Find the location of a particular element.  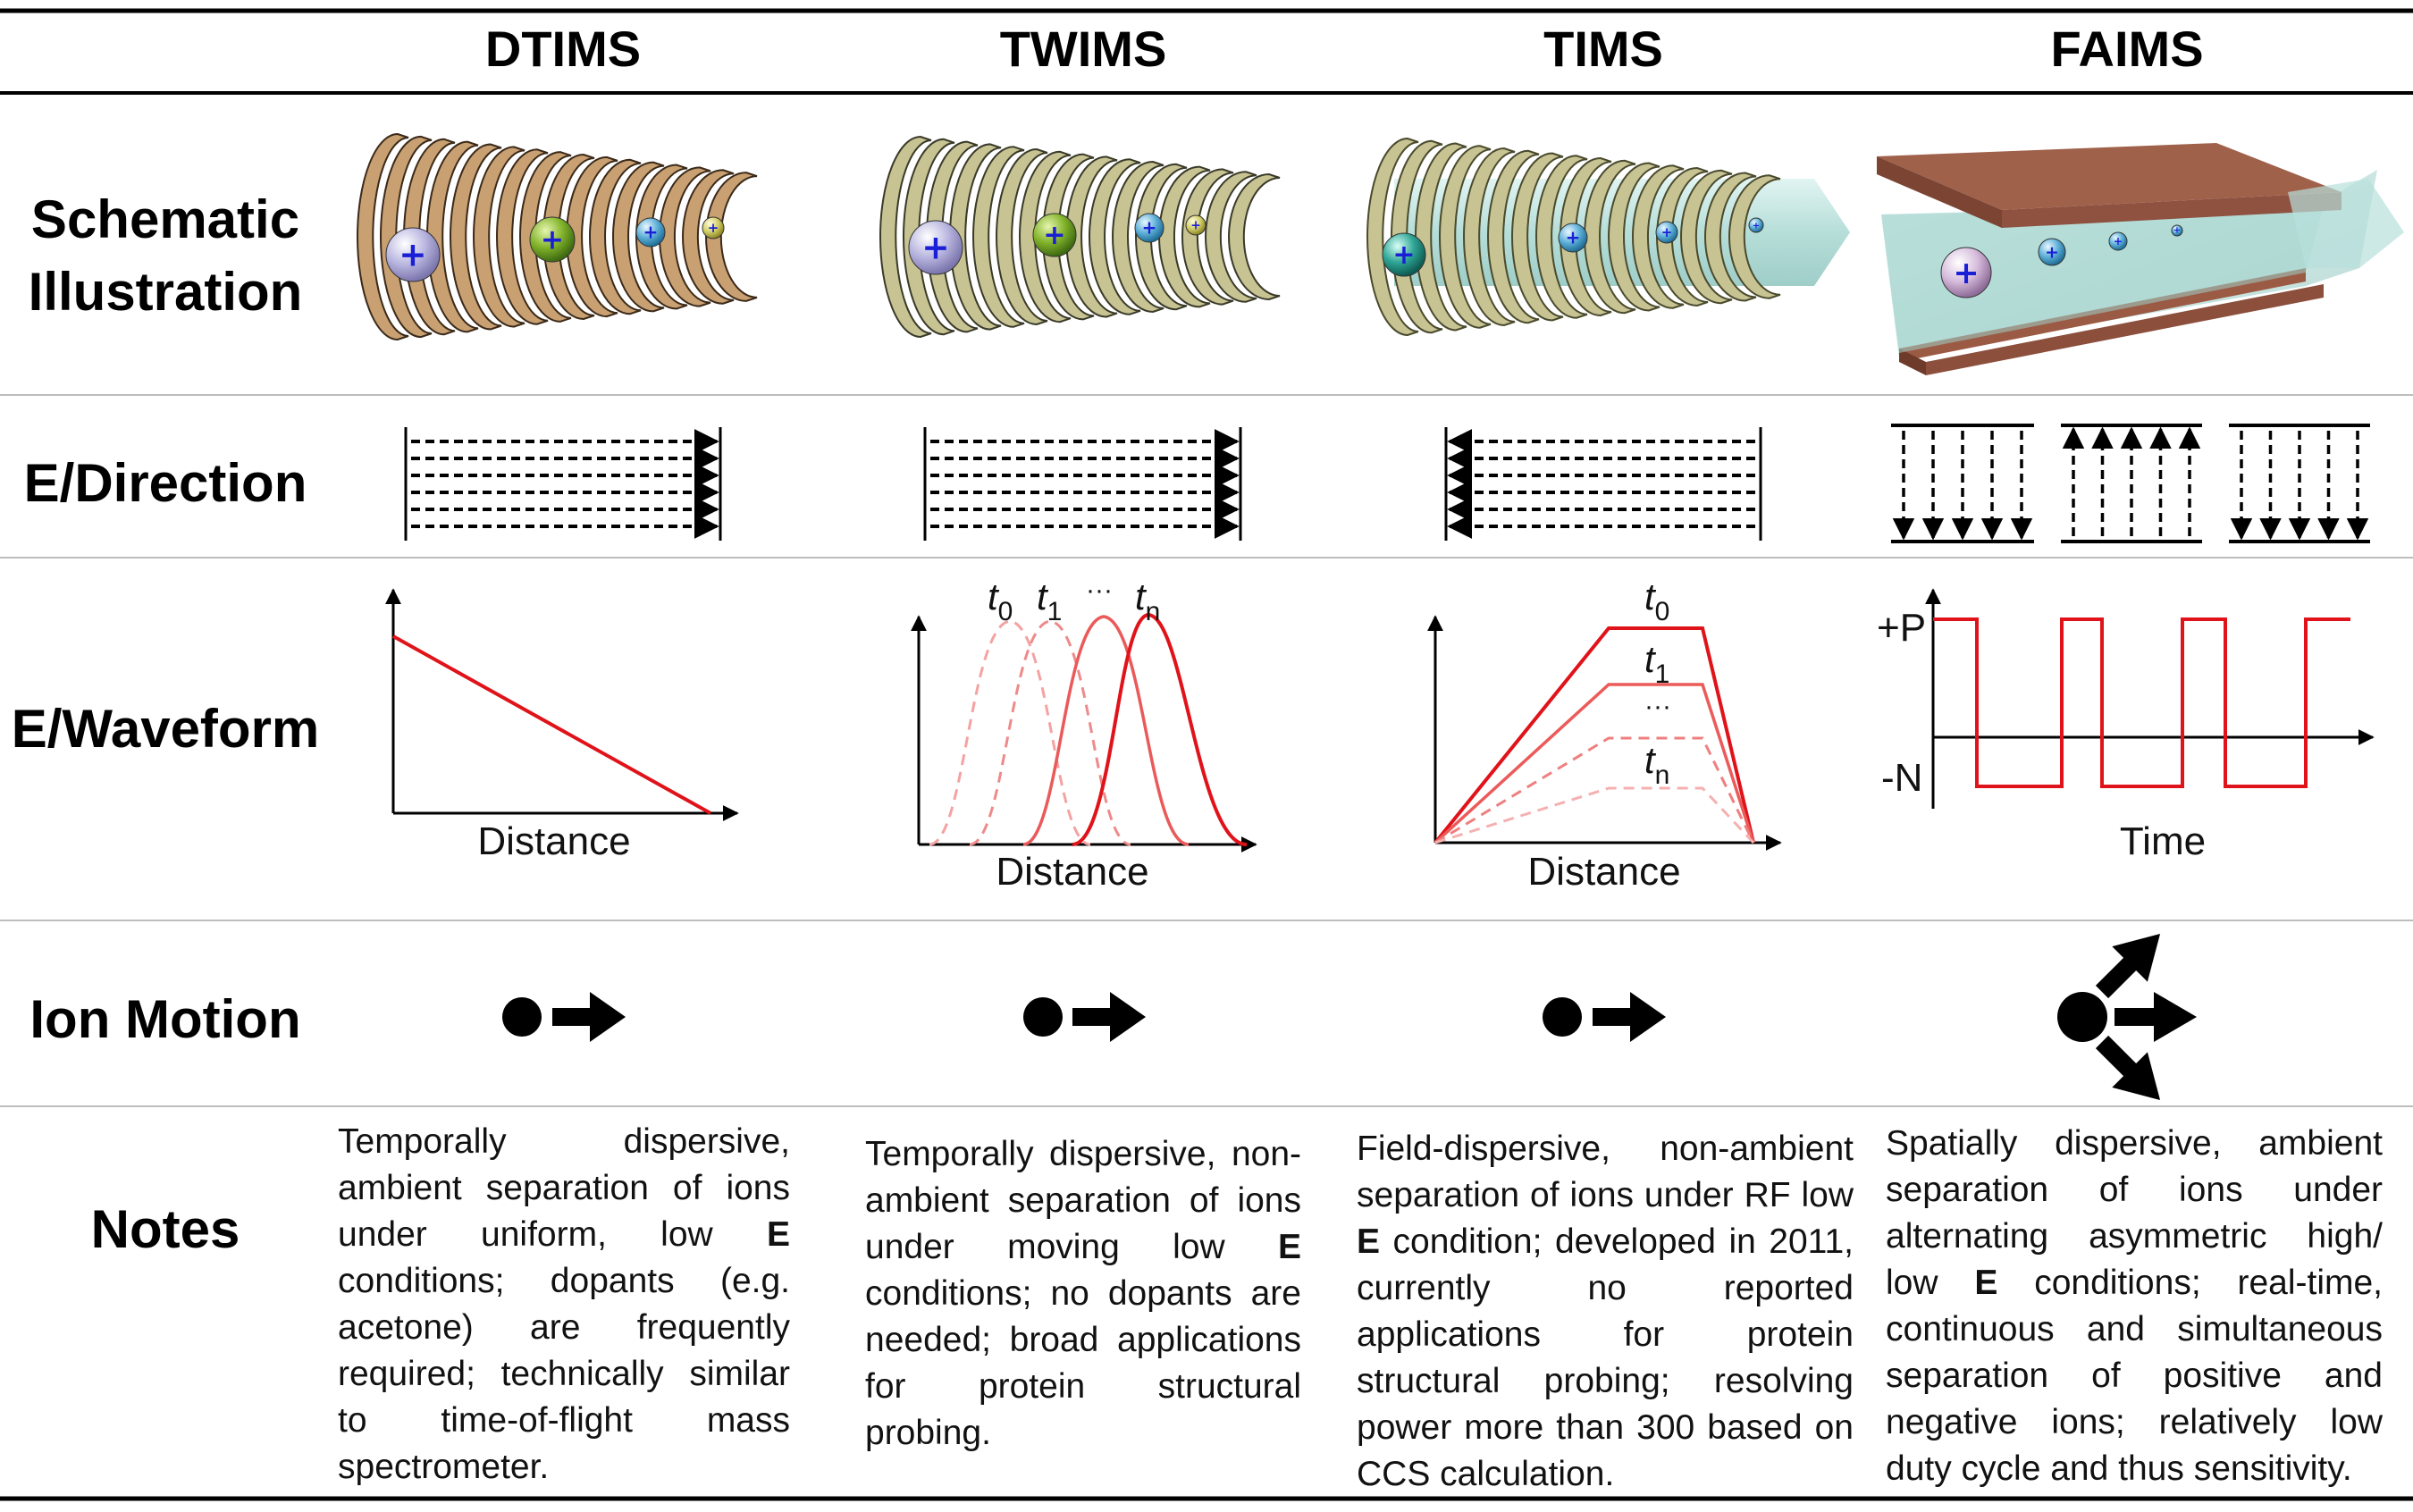

tims-ion-3-charge: + is located at coordinates (1667, 232).